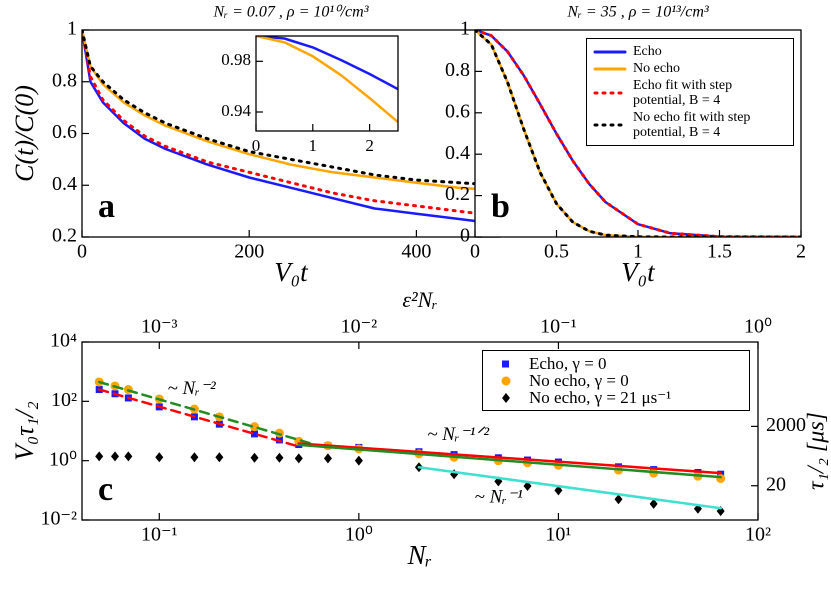 This screenshot has width=831, height=604. Describe the element at coordinates (420, 555) in the screenshot. I see `x-axis-label: Nᵣ` at that location.